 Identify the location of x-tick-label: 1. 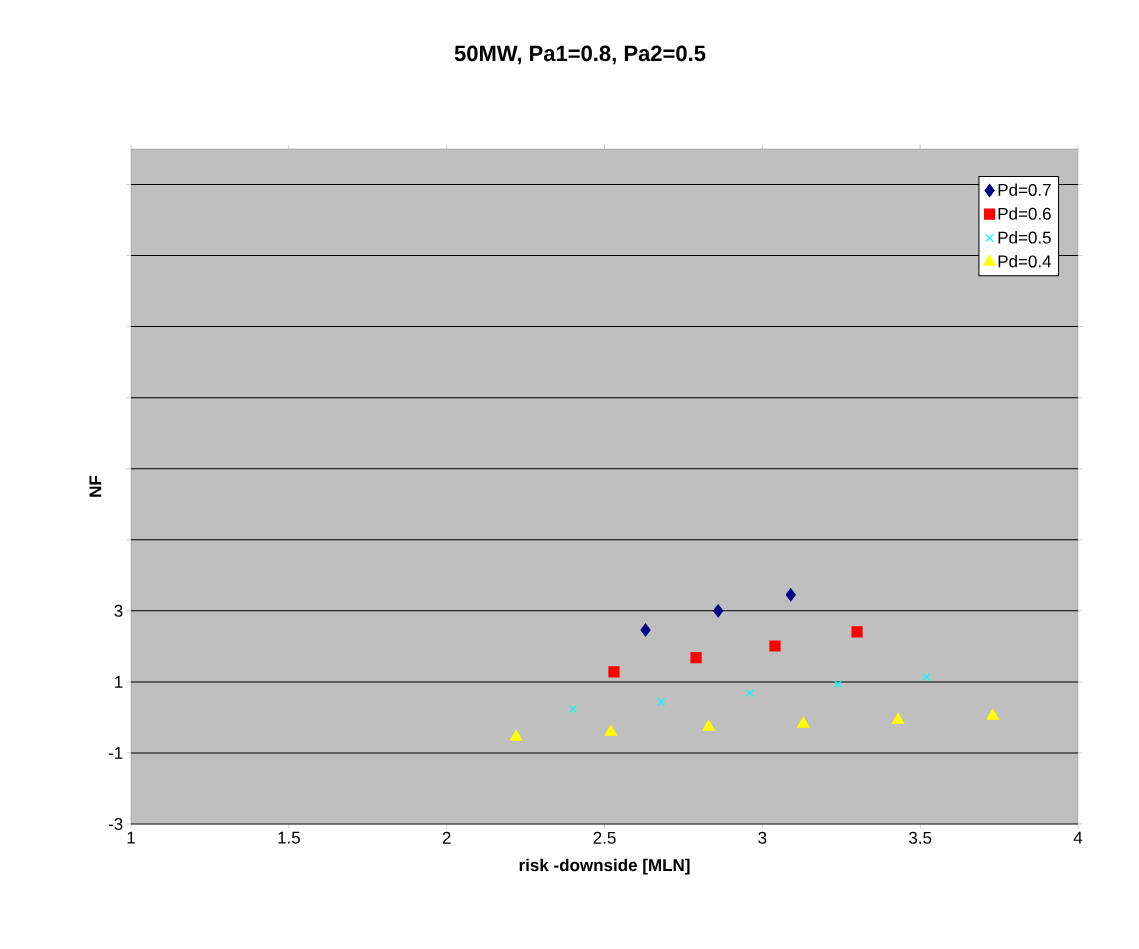
(131, 837).